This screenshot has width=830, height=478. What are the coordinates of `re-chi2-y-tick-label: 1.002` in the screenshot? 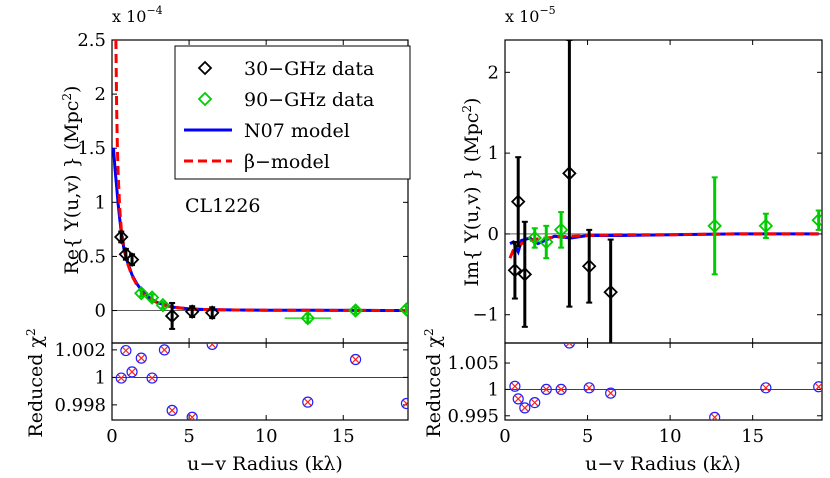 It's located at (80, 350).